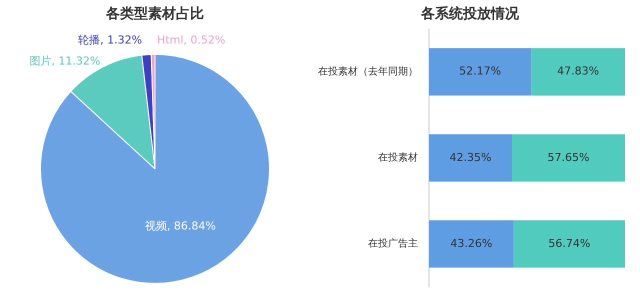 The width and height of the screenshot is (640, 297). I want to click on chart-title: 各系统投放情况, so click(470, 13).